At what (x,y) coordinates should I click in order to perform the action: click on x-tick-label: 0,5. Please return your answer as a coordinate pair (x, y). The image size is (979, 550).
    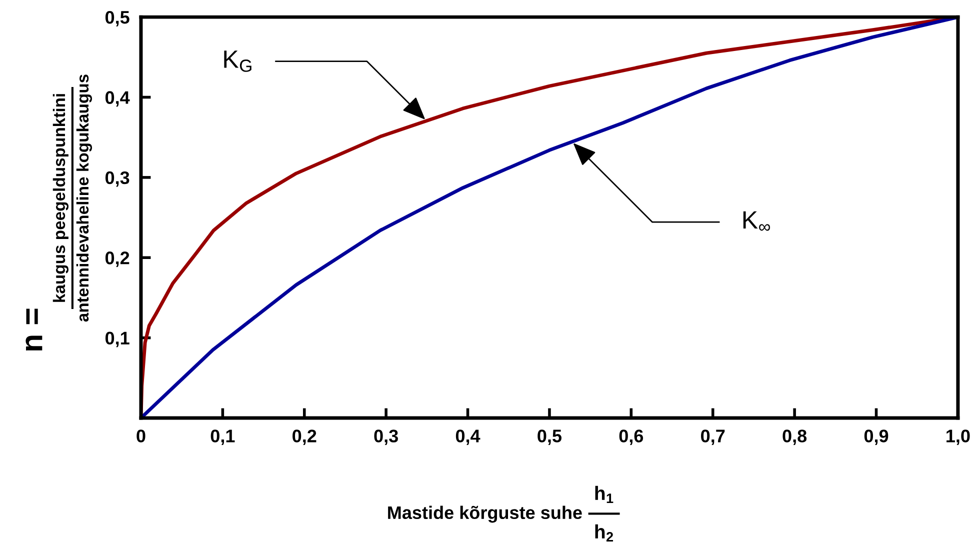
    Looking at the image, I should click on (550, 437).